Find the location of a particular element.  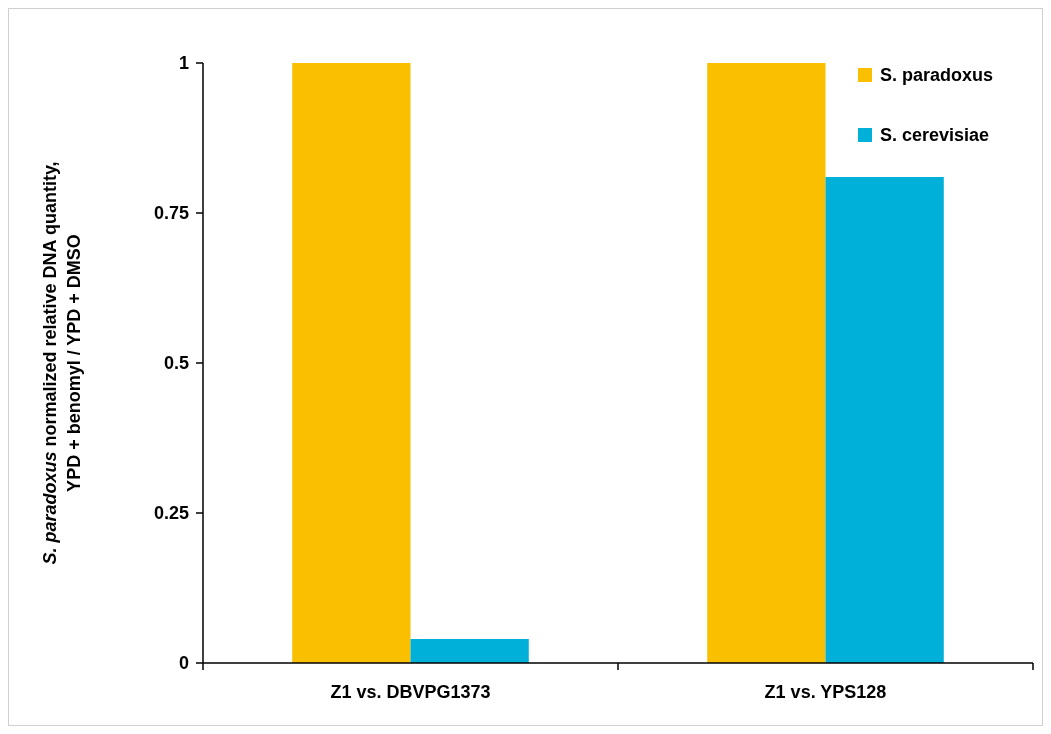

legend-label: S. cerevisiae is located at coordinates (935, 135).